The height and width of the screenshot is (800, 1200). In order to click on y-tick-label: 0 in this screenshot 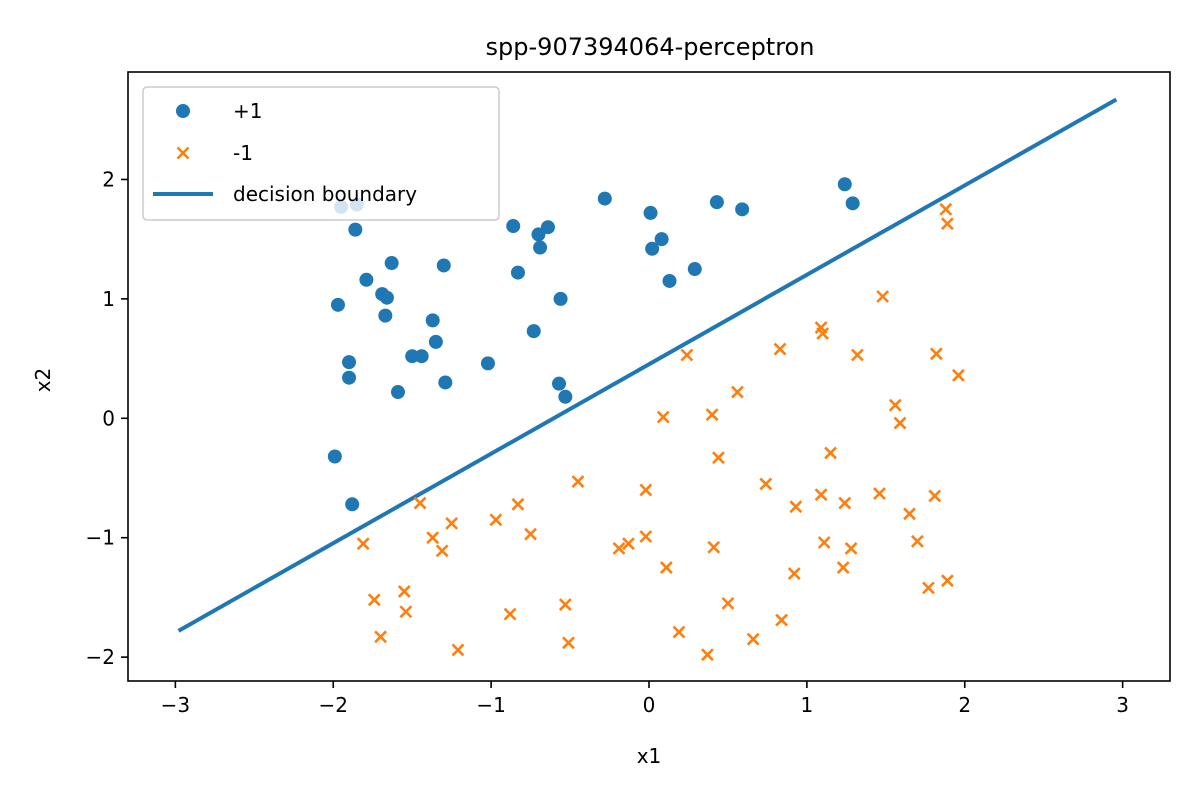, I will do `click(108, 418)`.